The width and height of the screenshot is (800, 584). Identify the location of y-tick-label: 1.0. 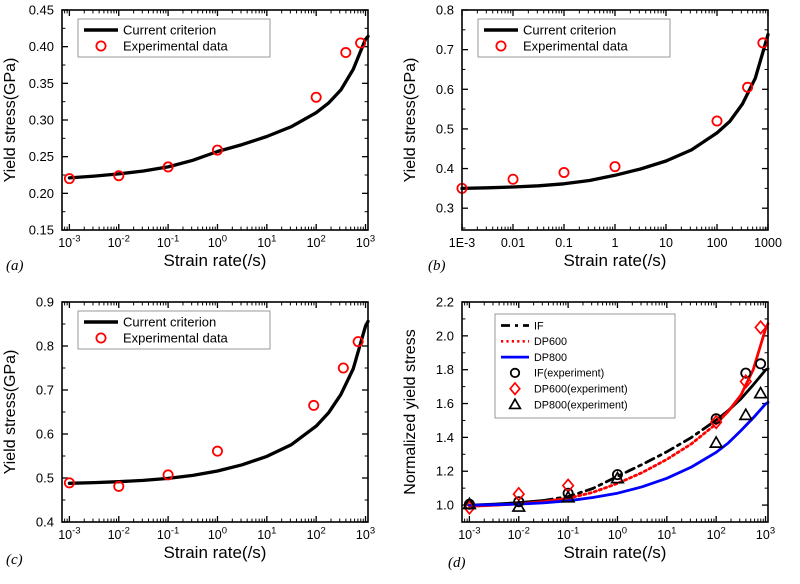
(445, 505).